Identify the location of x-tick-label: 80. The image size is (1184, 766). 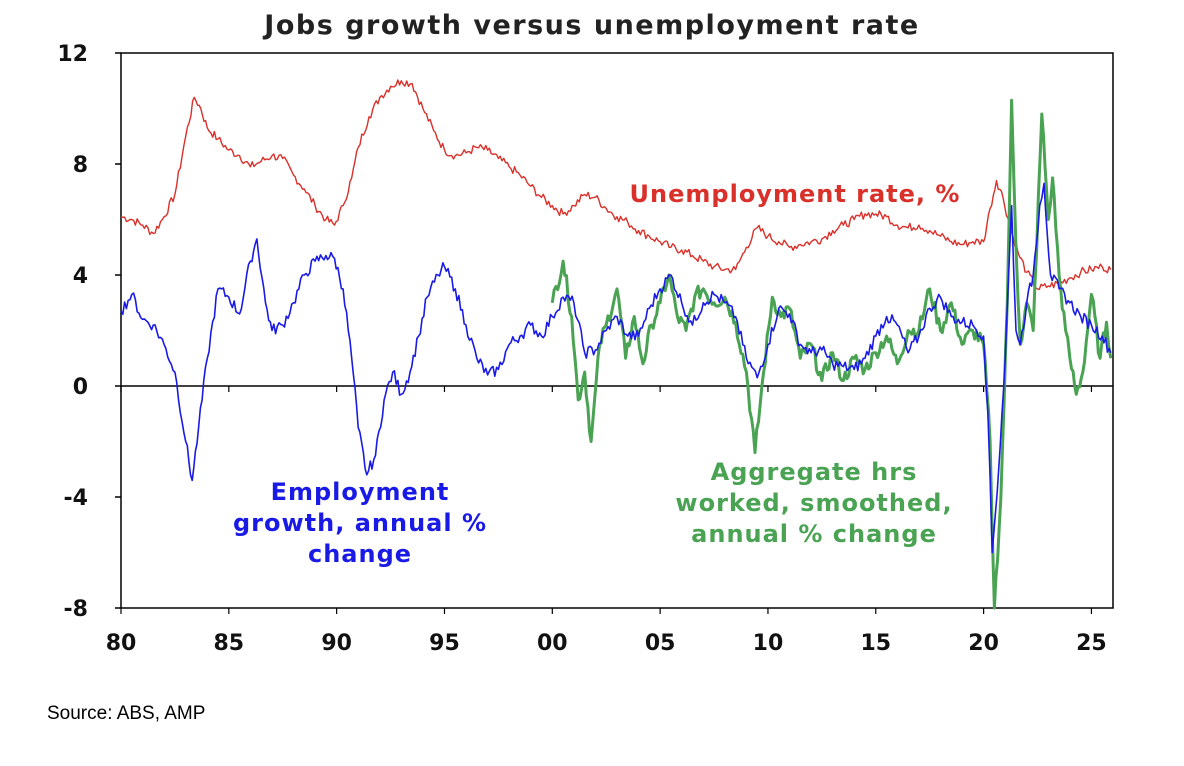
(121, 643).